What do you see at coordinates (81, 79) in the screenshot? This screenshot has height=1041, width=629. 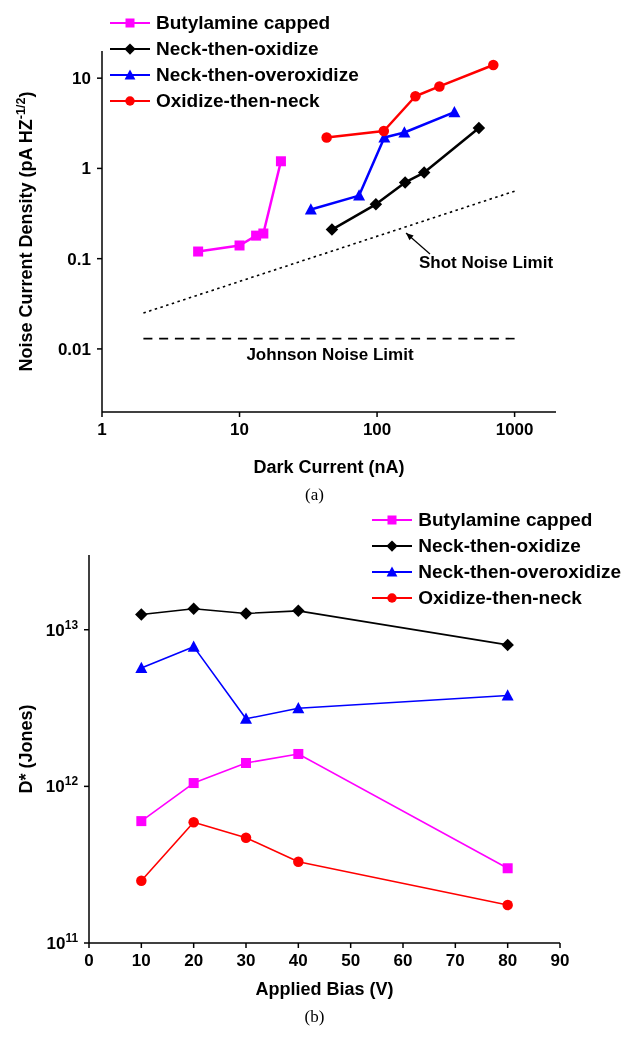 I see `y-tick-label: 10` at bounding box center [81, 79].